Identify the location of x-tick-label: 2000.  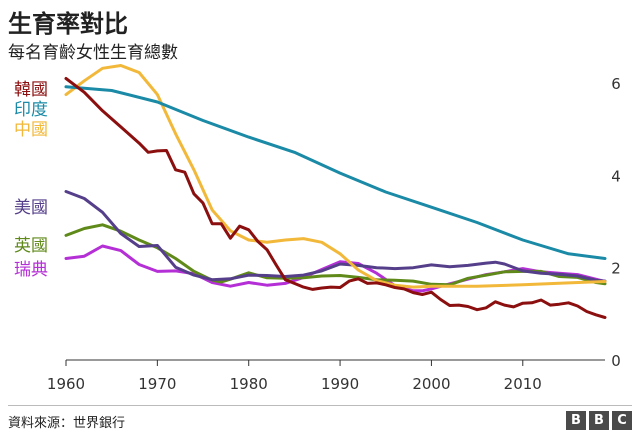
(431, 384).